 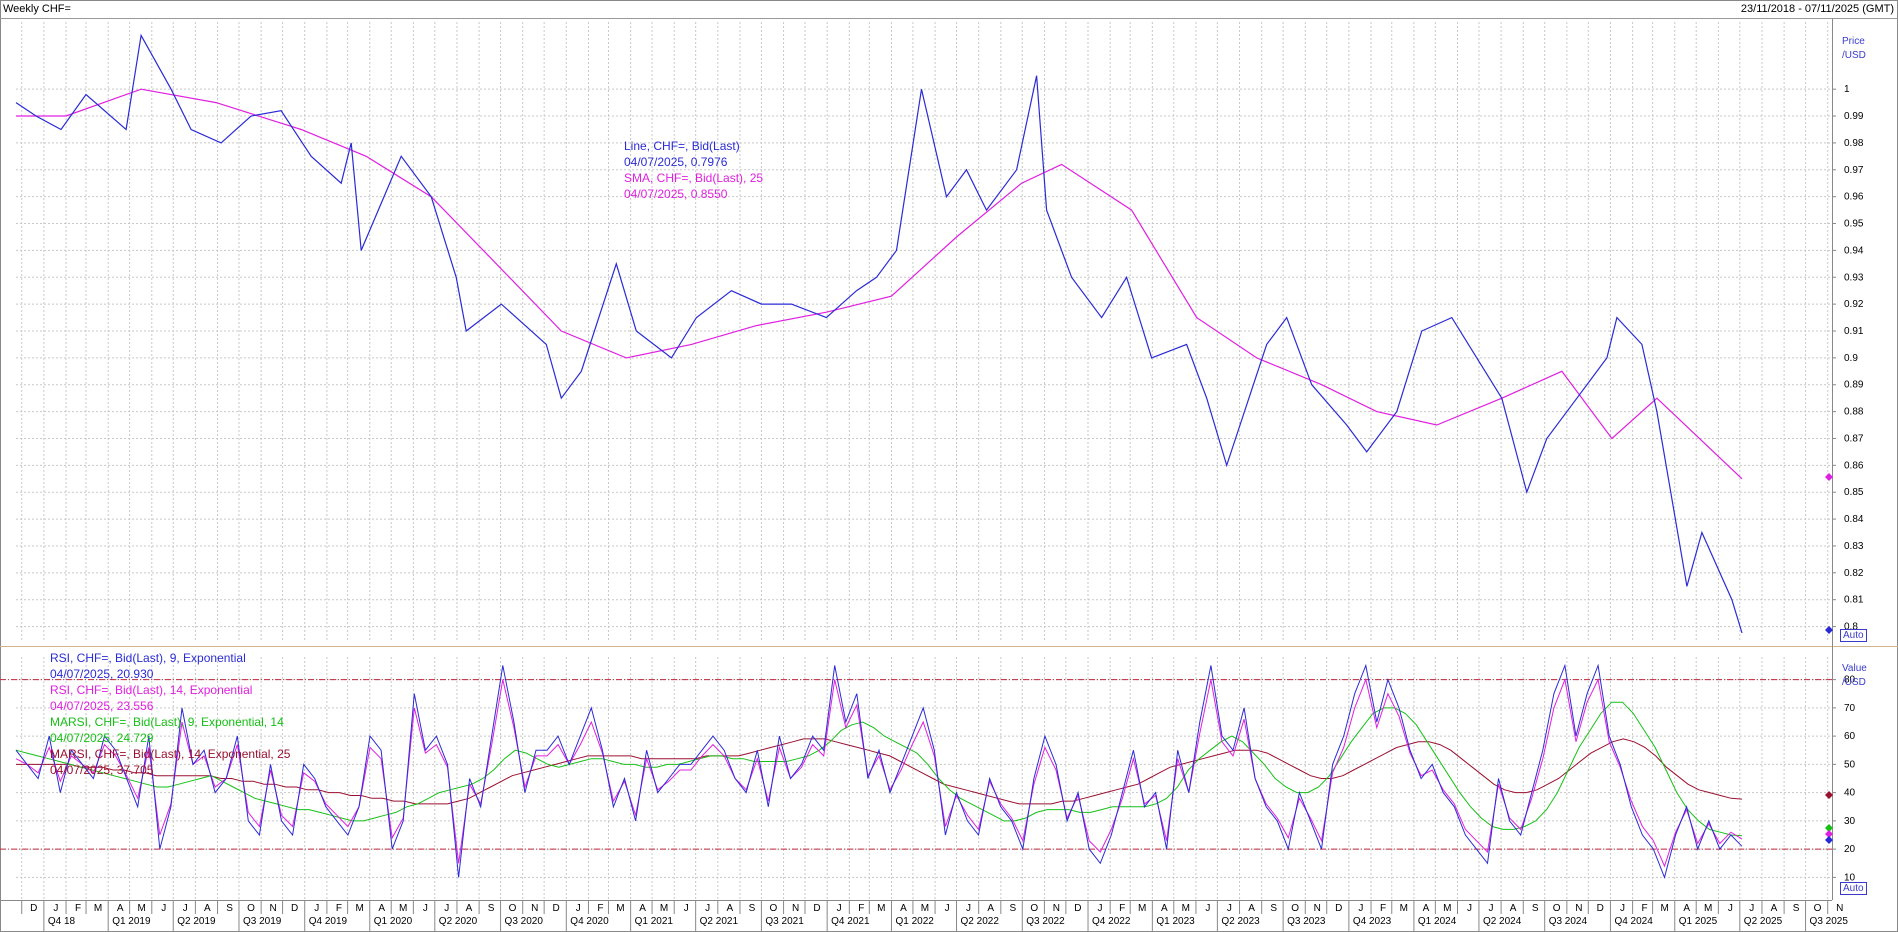 What do you see at coordinates (1854, 170) in the screenshot?
I see `y-tick-label: 0.97` at bounding box center [1854, 170].